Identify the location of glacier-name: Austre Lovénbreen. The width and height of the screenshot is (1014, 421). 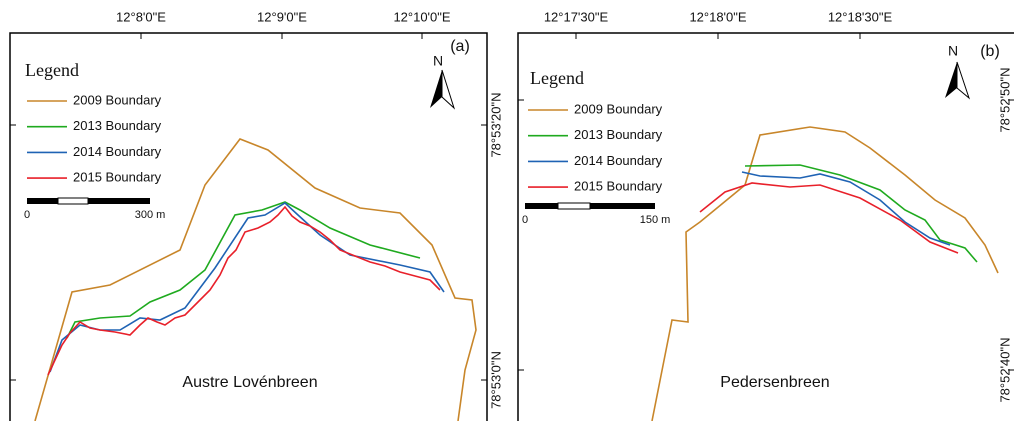
(249, 382).